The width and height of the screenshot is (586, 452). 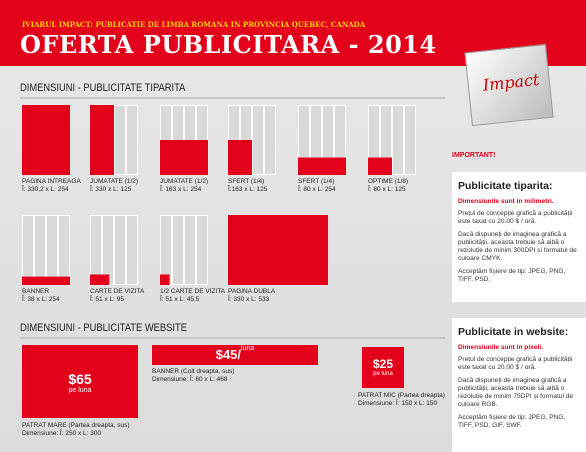 I want to click on item-size: Î: 51 x L: 95, so click(x=107, y=299).